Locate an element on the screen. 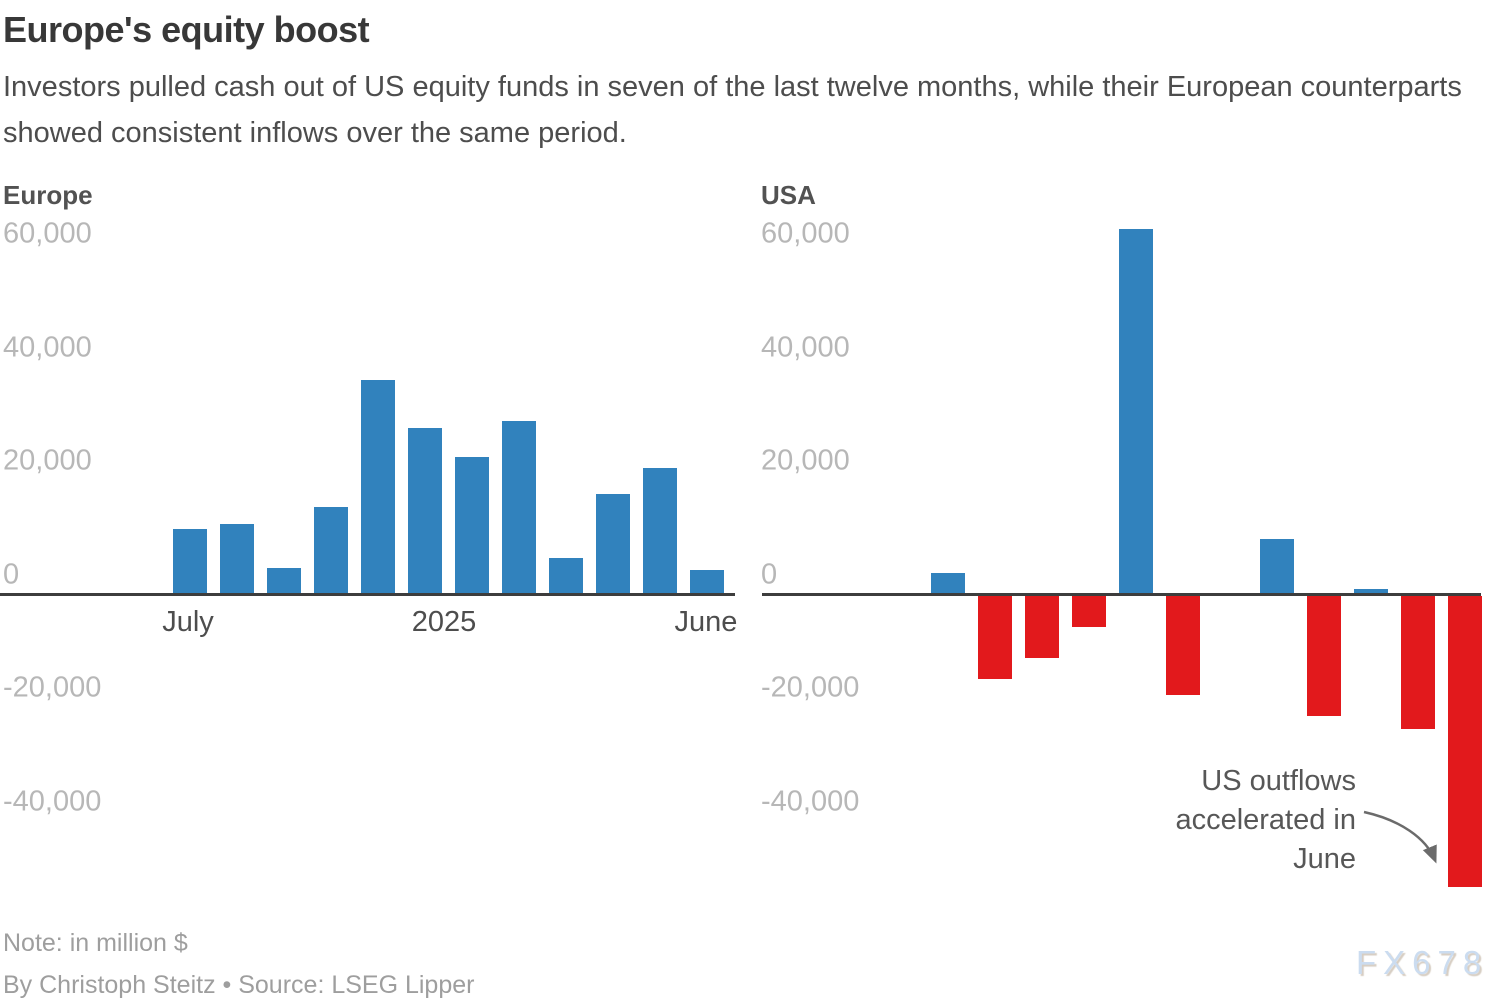 The height and width of the screenshot is (1002, 1488). bar-europe-july is located at coordinates (190, 561).